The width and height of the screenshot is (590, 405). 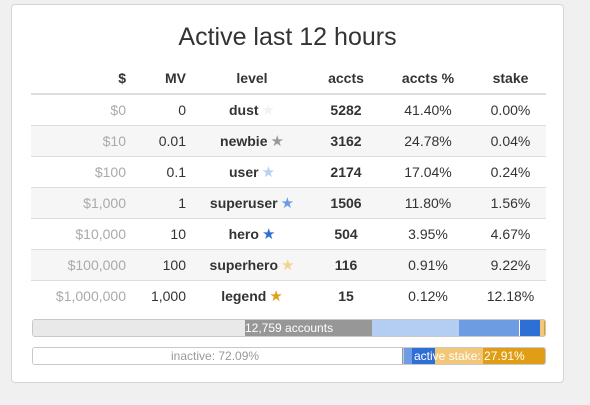 What do you see at coordinates (428, 234) in the screenshot?
I see `accts-pct-cell: 3.95%` at bounding box center [428, 234].